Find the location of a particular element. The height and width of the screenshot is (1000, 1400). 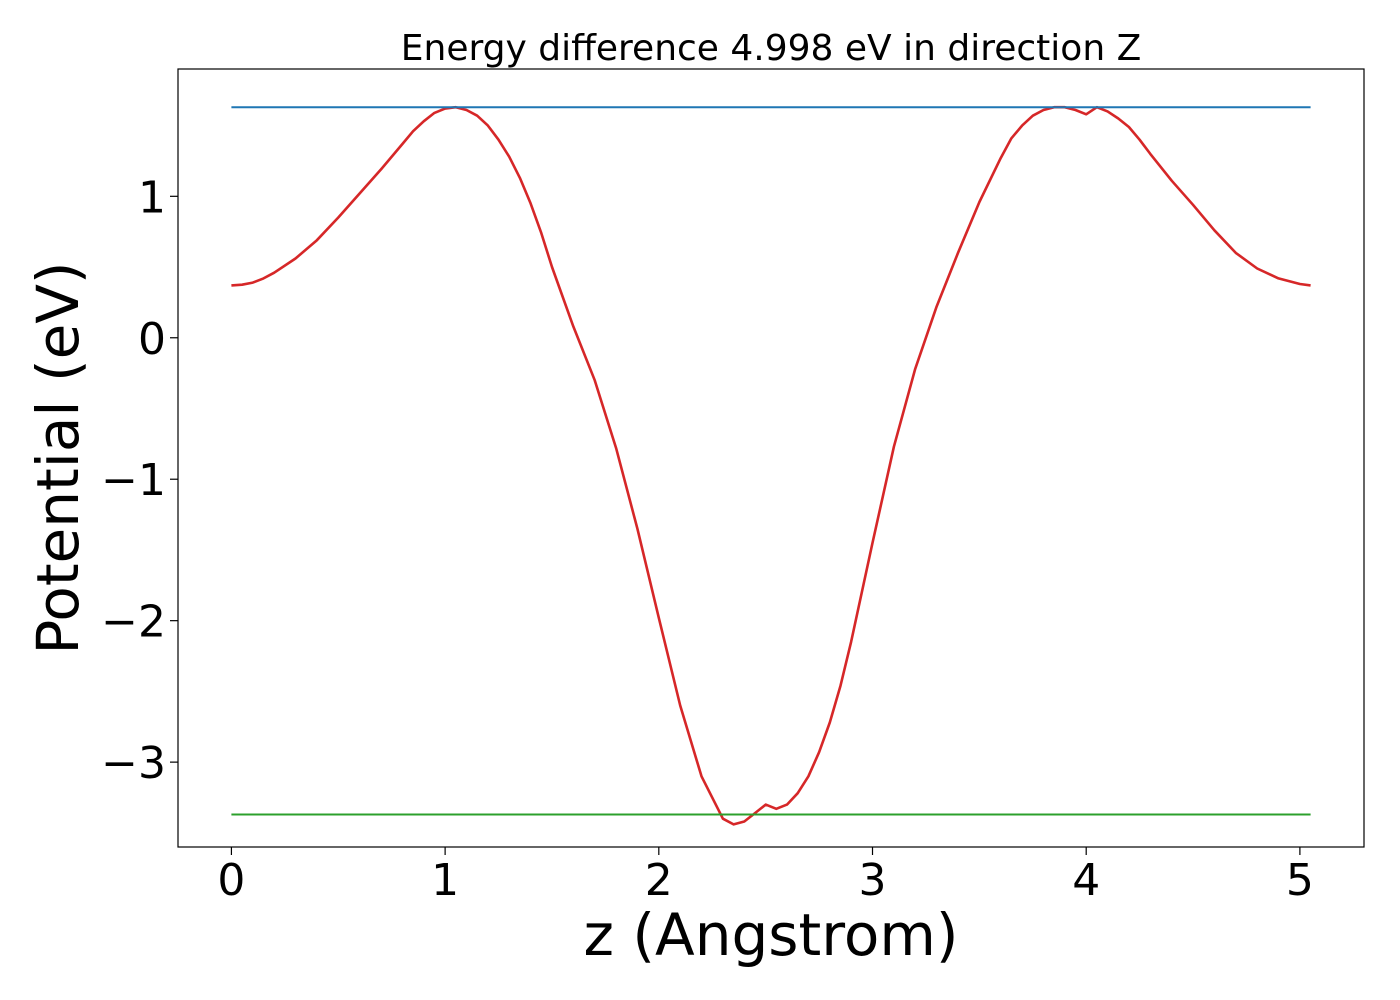

x-axis-ticks: 0 1 2 3 4 5 is located at coordinates (765, 876).